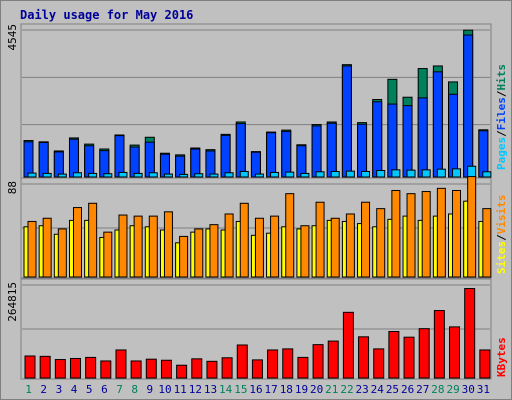 The image size is (512, 400). I want to click on legend-kbytes-text: KBytes, so click(501, 357).